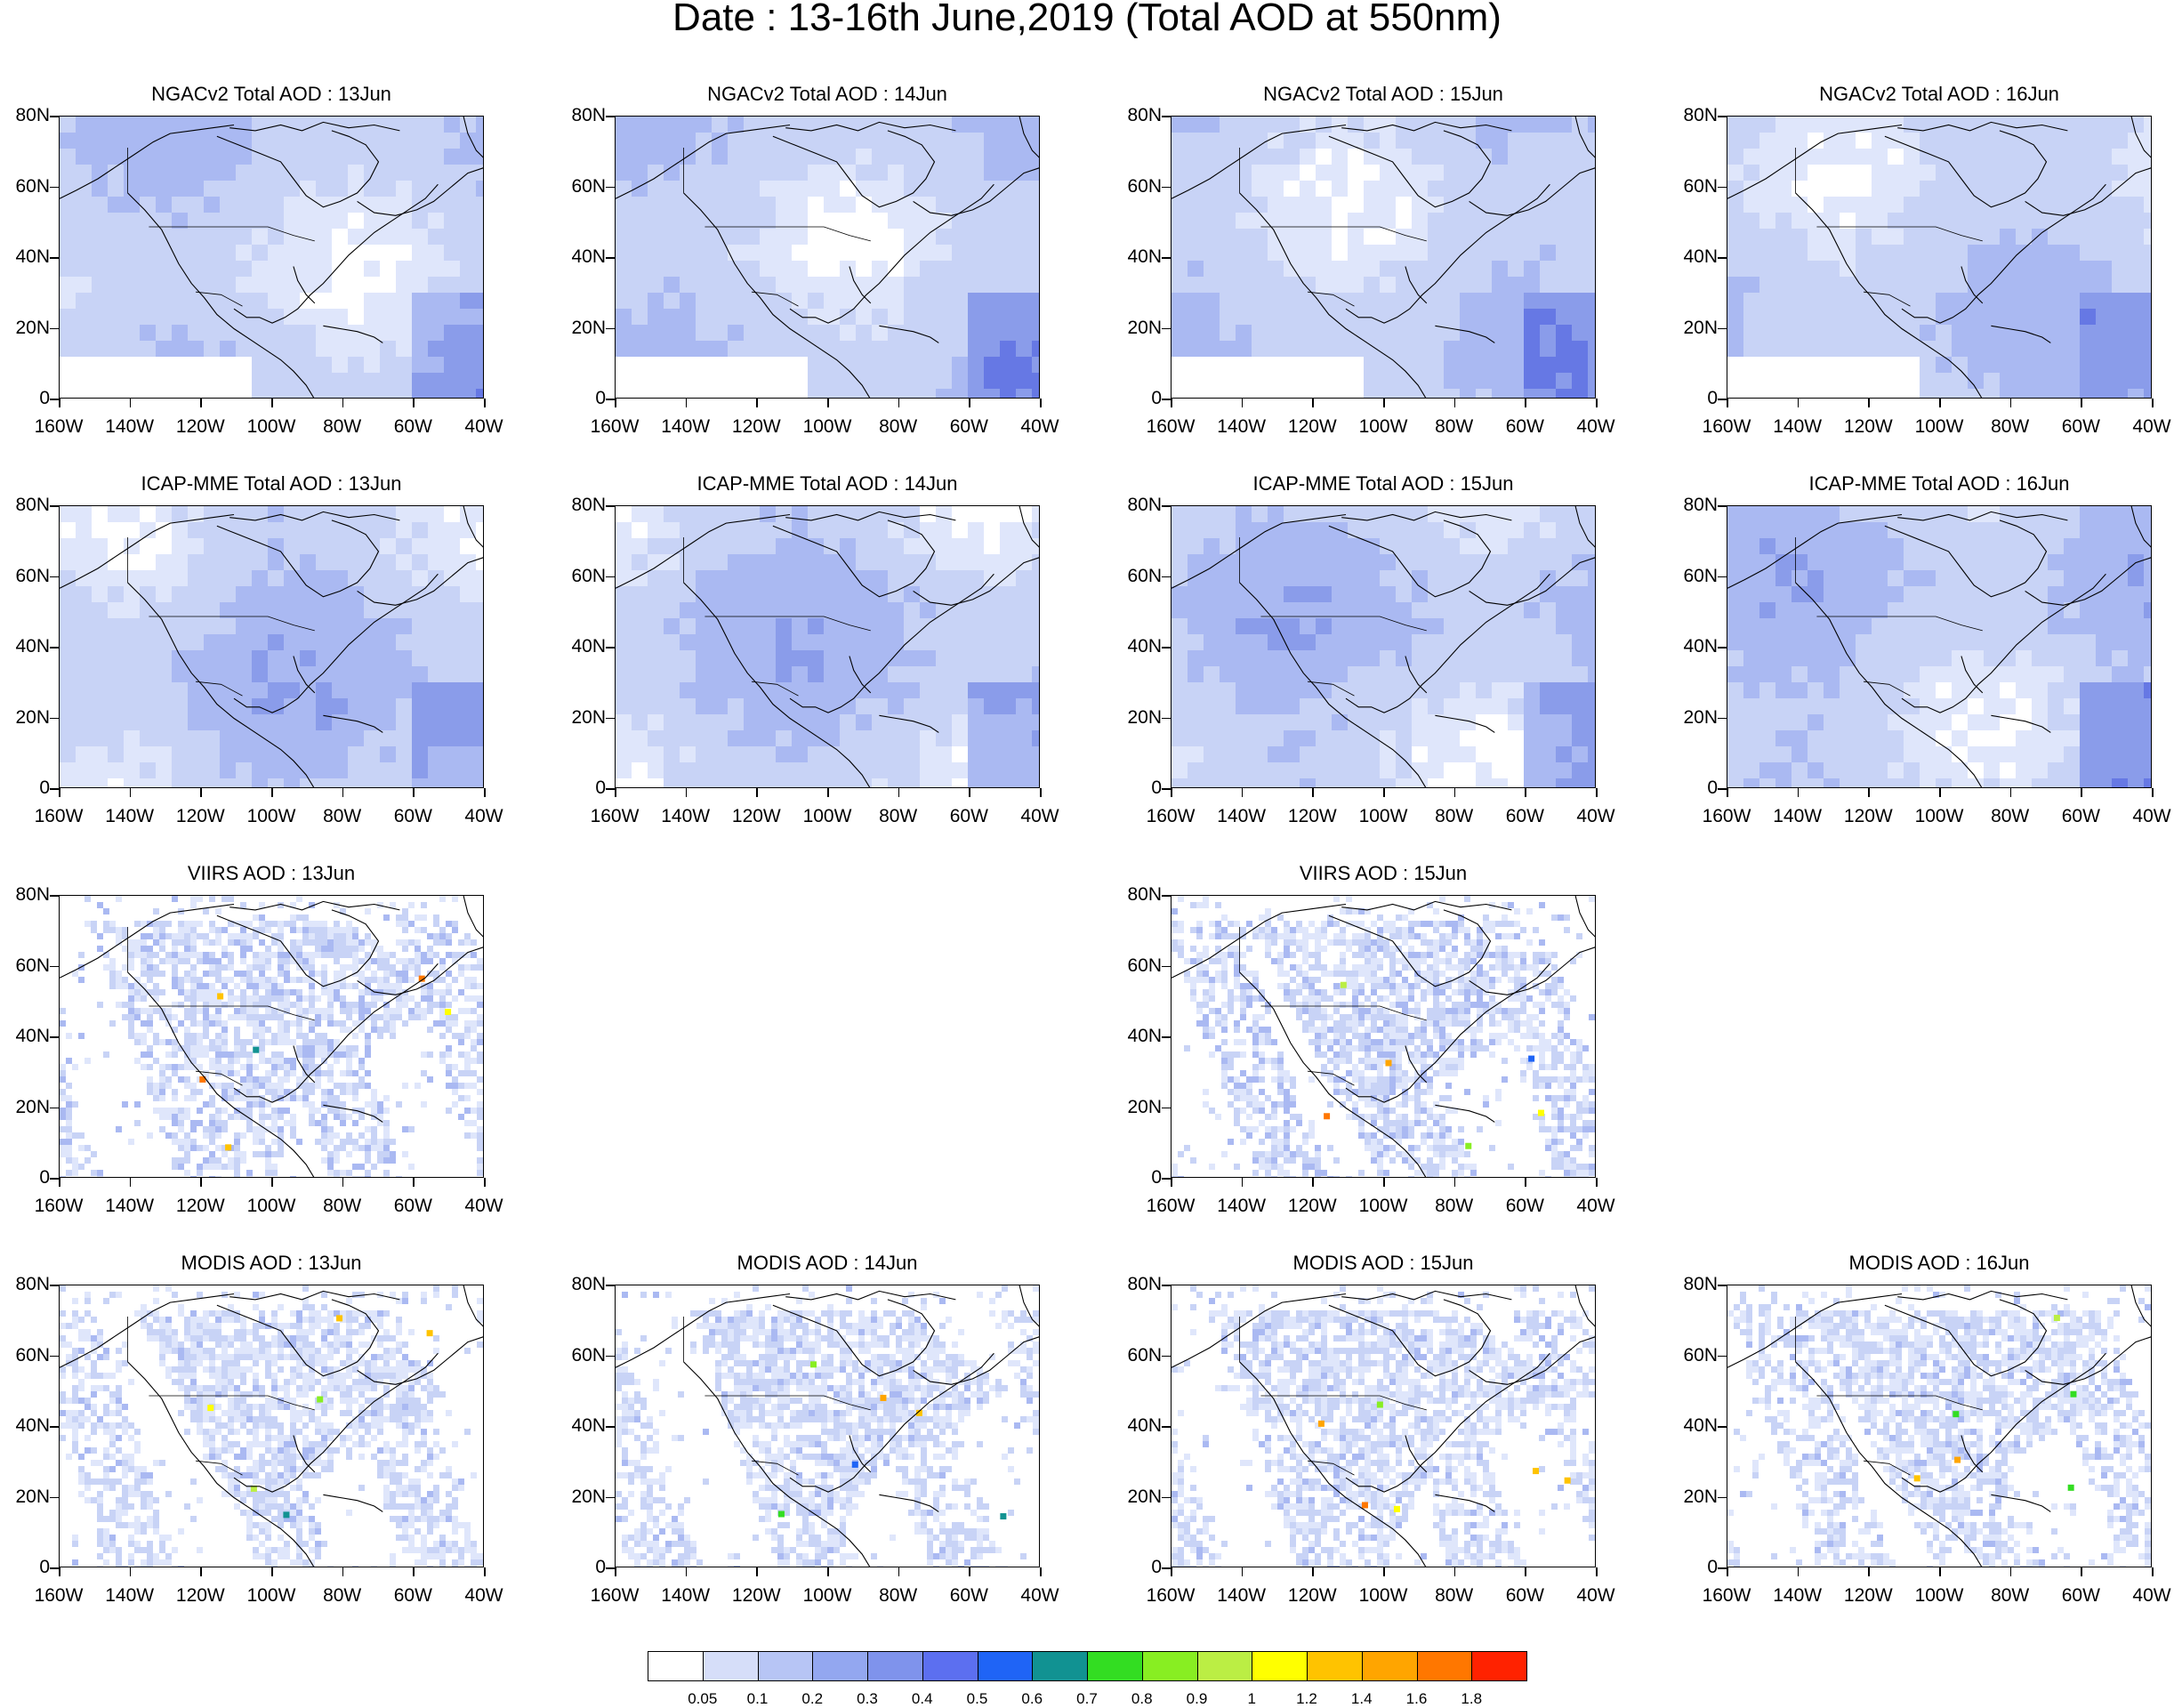 The height and width of the screenshot is (1708, 2174). Describe the element at coordinates (1471, 1699) in the screenshot. I see `legend-label: 1.8` at that location.